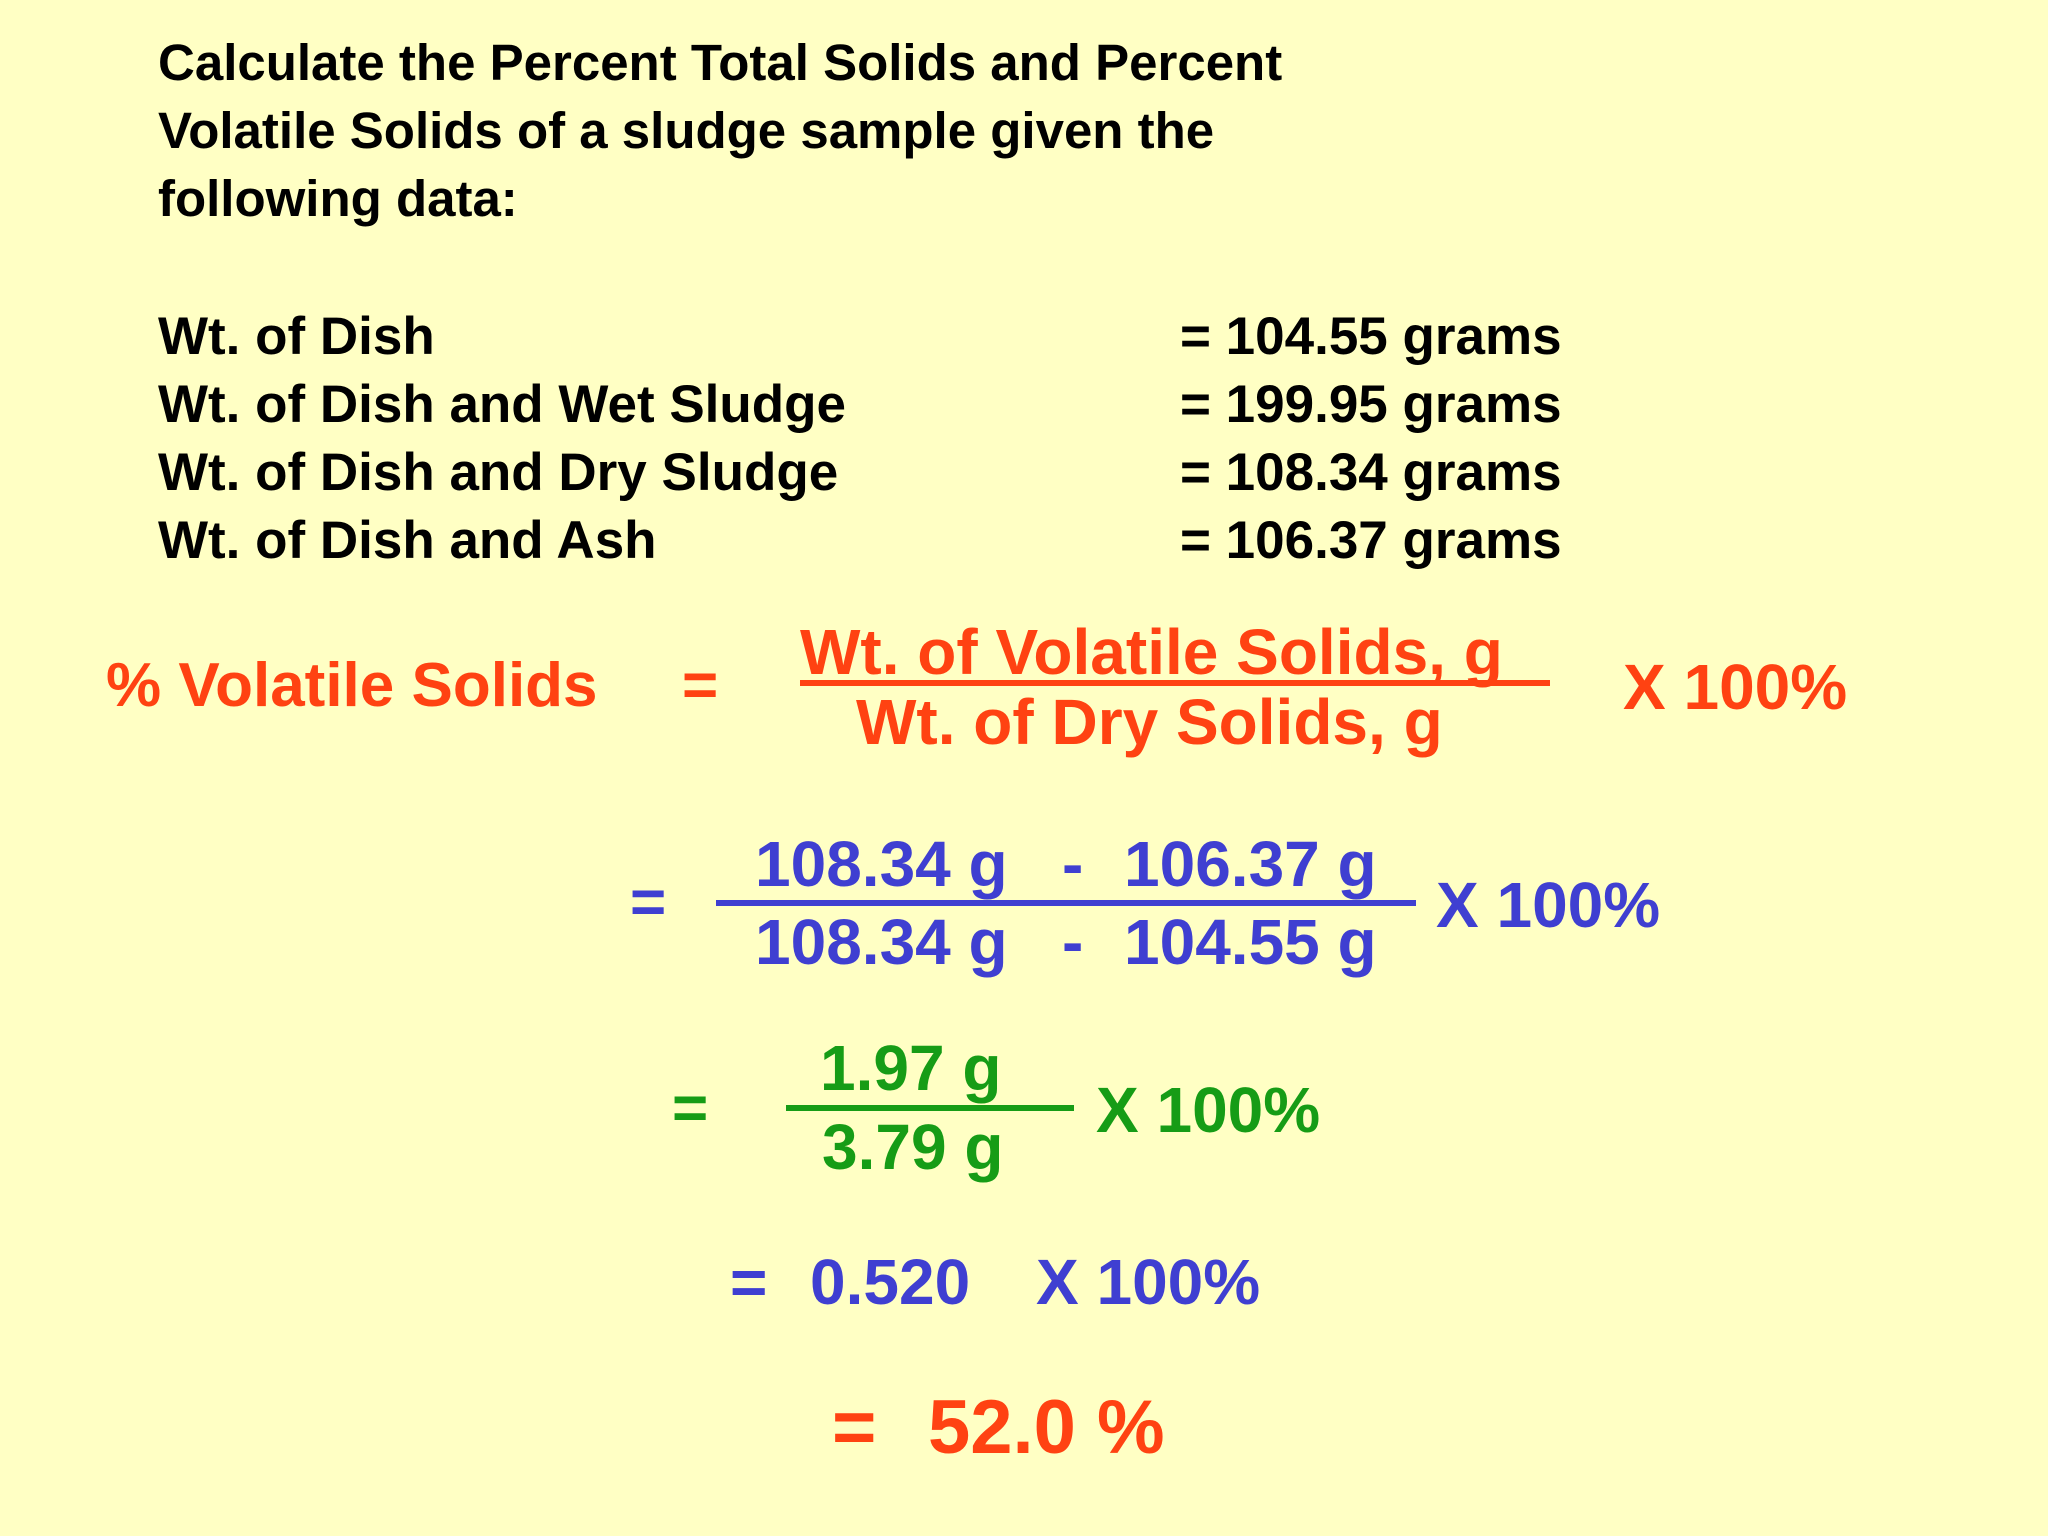 The image size is (2048, 1536). What do you see at coordinates (1151, 652) in the screenshot?
I see `formula-numerator: Wt. of Volatile Solids, g` at bounding box center [1151, 652].